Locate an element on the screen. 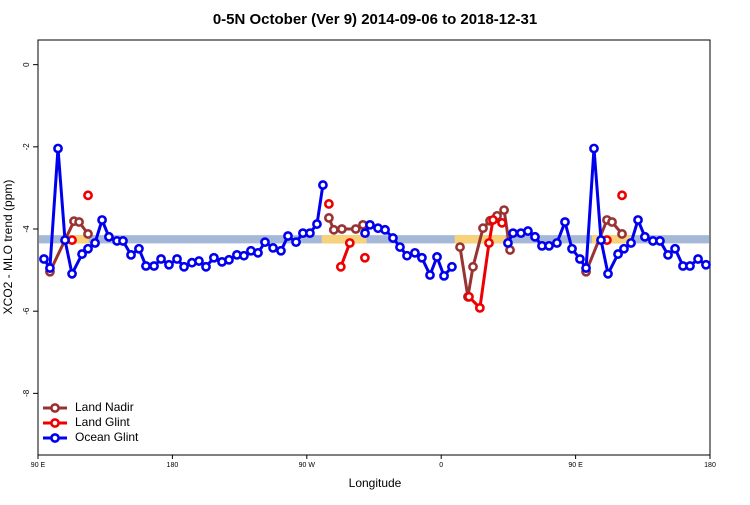 The width and height of the screenshot is (750, 505). legend-label: Ocean Glint is located at coordinates (107, 437).